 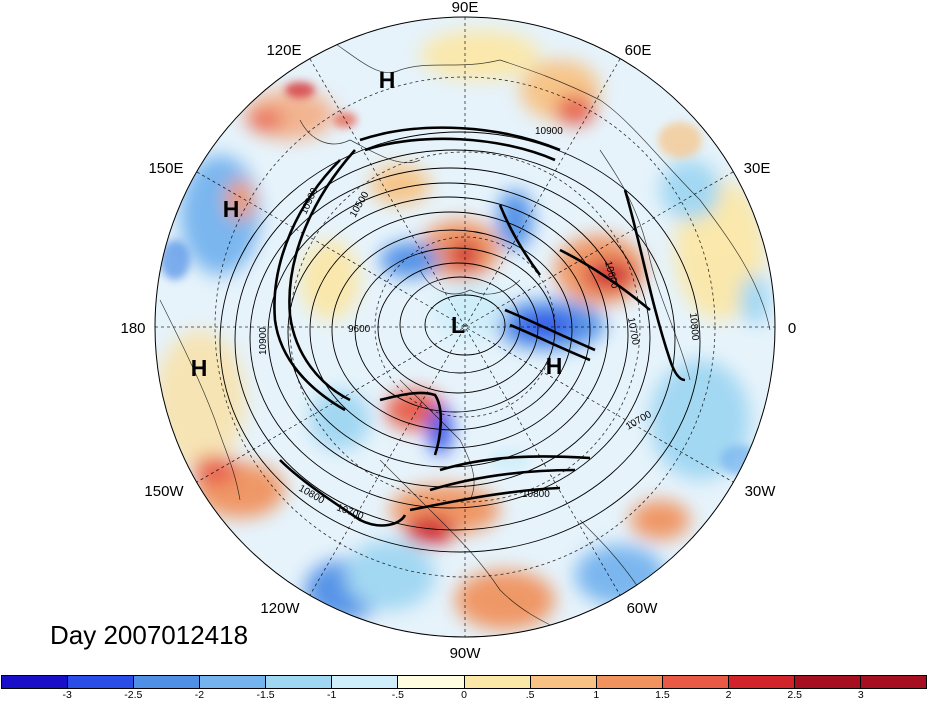 I want to click on contour-label: 9600, so click(x=359, y=329).